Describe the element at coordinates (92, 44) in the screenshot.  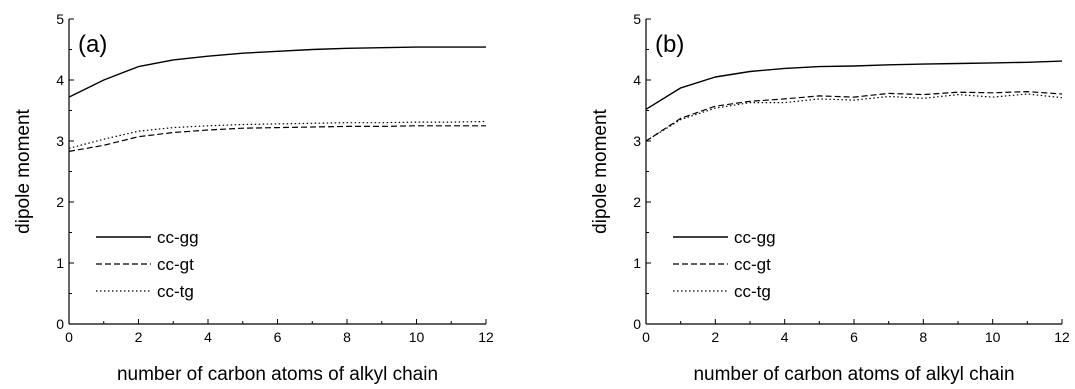
I see `panel-label: (a)` at that location.